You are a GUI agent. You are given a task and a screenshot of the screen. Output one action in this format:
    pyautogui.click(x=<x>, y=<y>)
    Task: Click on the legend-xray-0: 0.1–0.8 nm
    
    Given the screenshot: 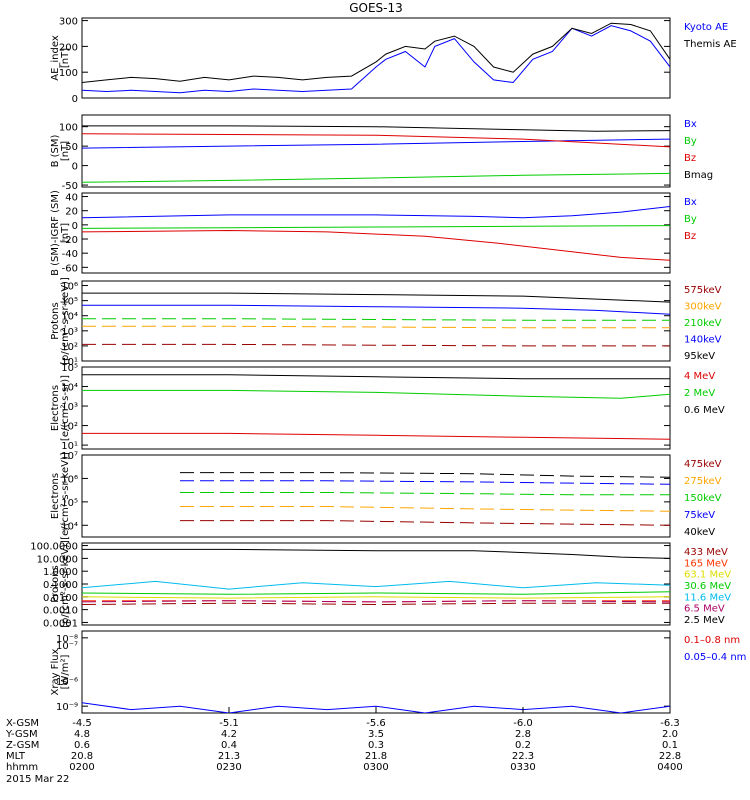 What is the action you would take?
    pyautogui.click(x=712, y=640)
    